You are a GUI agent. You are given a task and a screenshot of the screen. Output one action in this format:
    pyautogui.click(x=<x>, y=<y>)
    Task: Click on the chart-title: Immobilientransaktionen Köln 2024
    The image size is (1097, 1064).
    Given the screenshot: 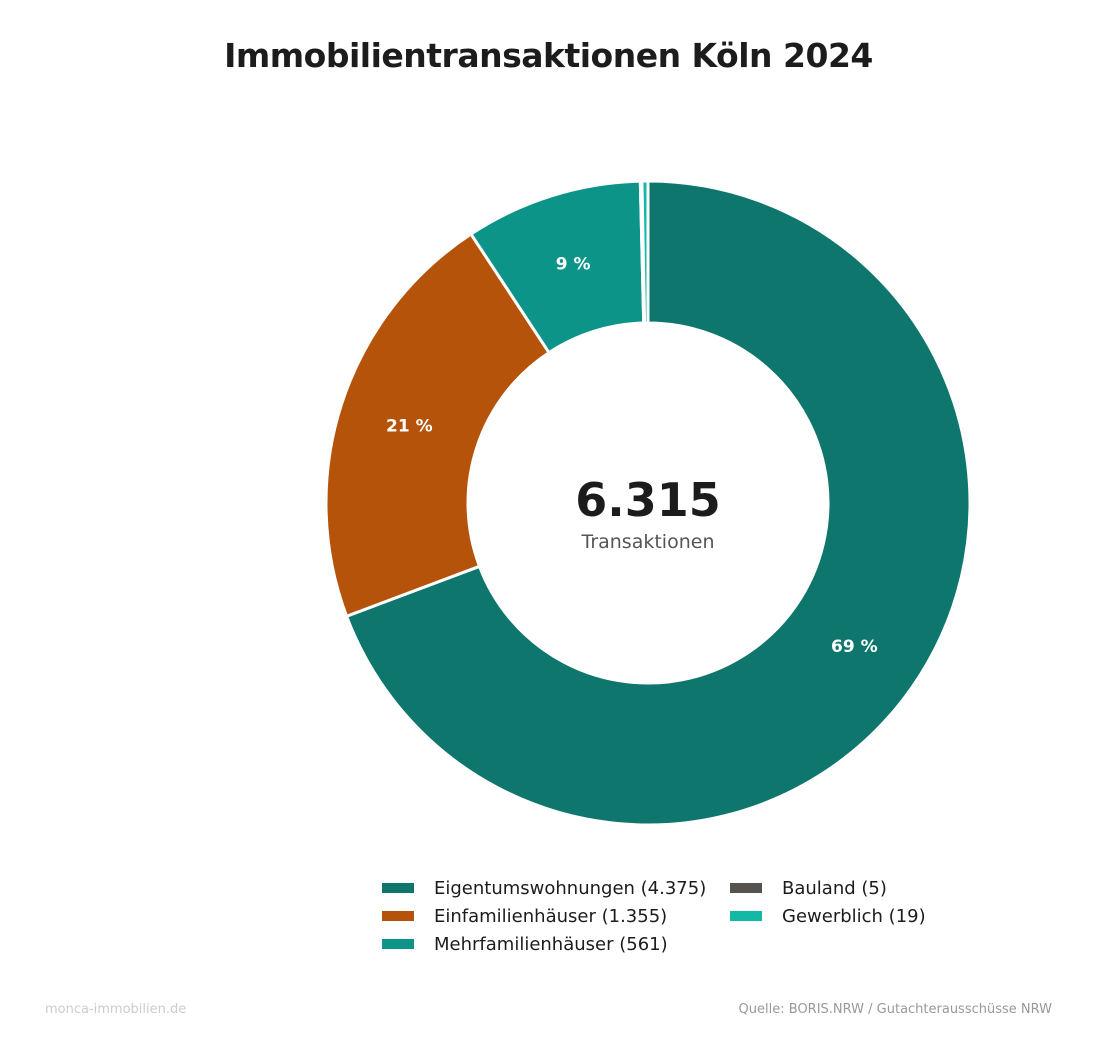 What is the action you would take?
    pyautogui.click(x=548, y=55)
    